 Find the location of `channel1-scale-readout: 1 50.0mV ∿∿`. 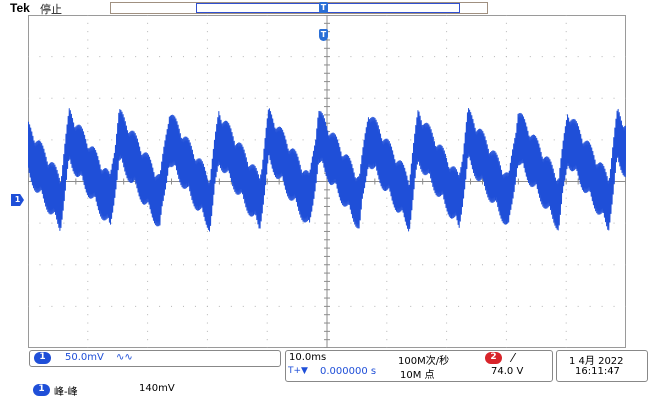

channel1-scale-readout: 1 50.0mV ∿∿ is located at coordinates (155, 358).